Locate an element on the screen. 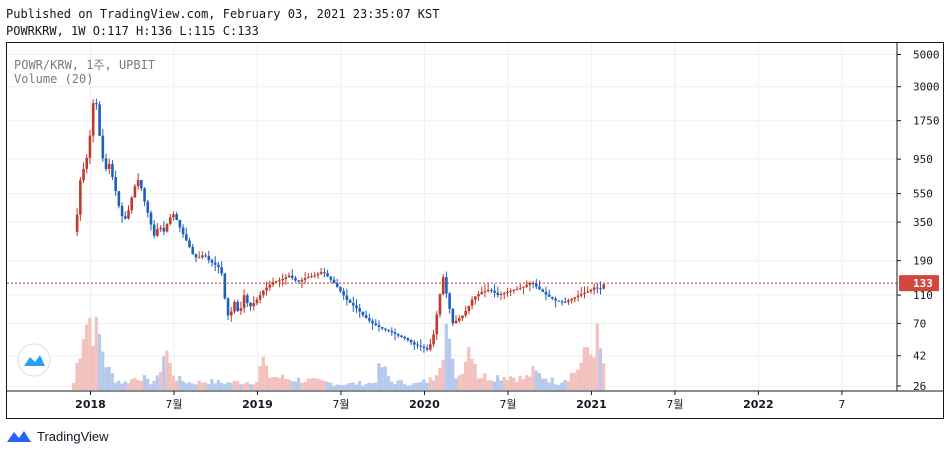 The image size is (952, 455). price-tick-label: 70 is located at coordinates (919, 324).